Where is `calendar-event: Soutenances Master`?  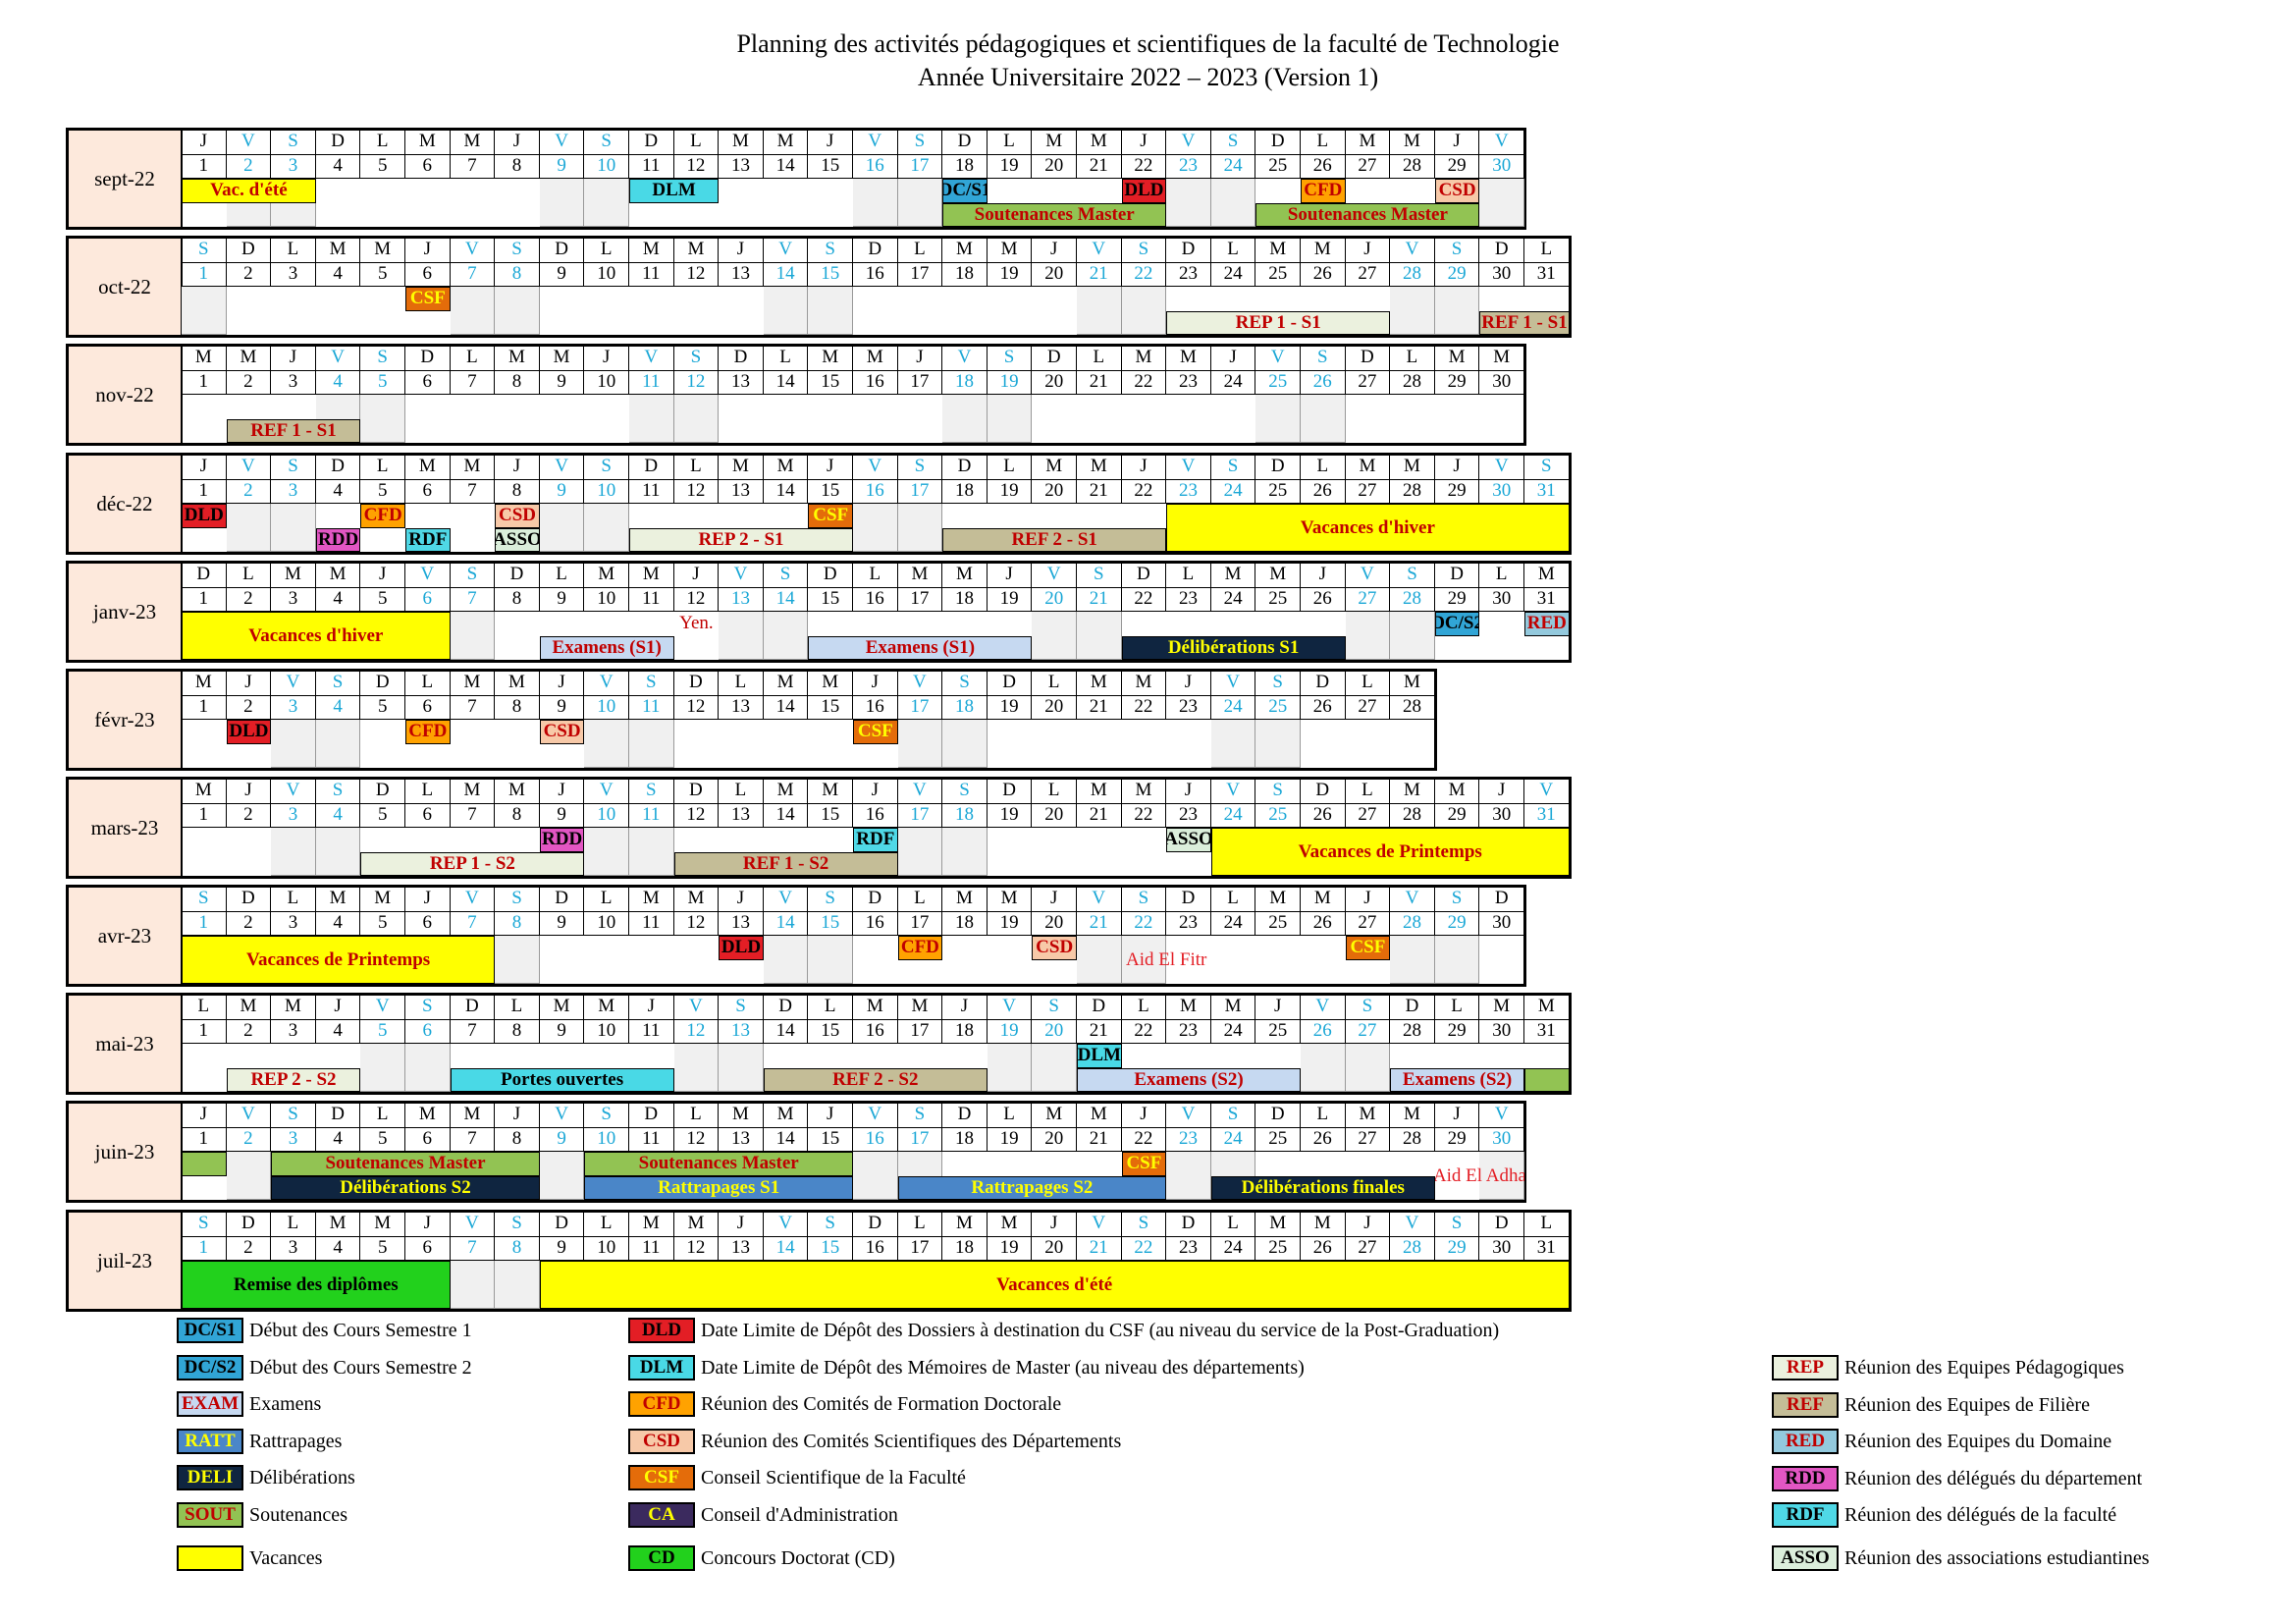 calendar-event: Soutenances Master is located at coordinates (1055, 214).